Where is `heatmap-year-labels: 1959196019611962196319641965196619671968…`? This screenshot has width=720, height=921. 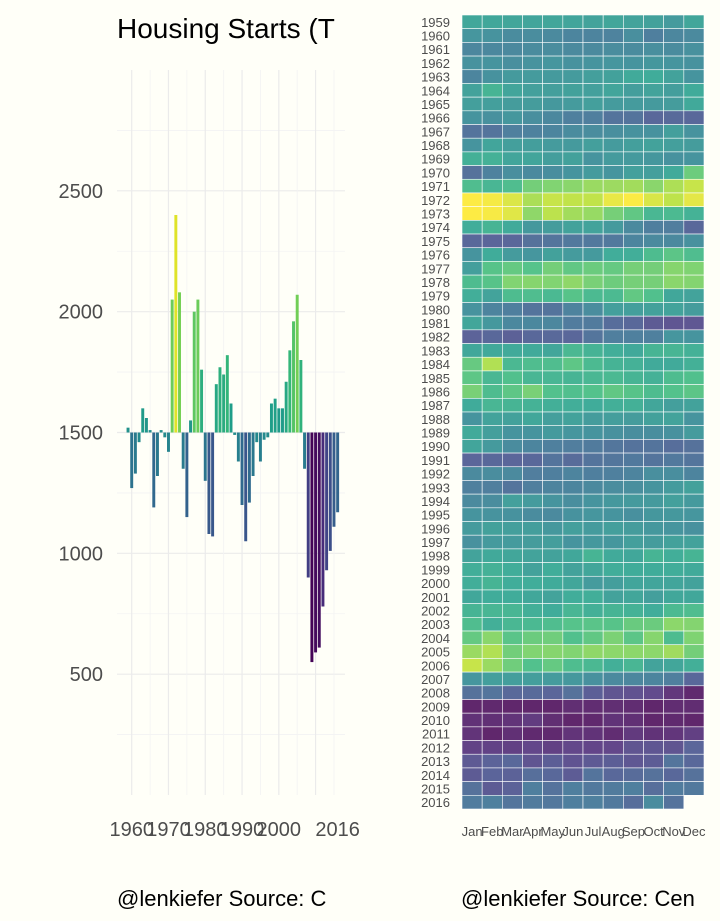
heatmap-year-labels: 1959196019611962196319641965196619671968… is located at coordinates (435, 412).